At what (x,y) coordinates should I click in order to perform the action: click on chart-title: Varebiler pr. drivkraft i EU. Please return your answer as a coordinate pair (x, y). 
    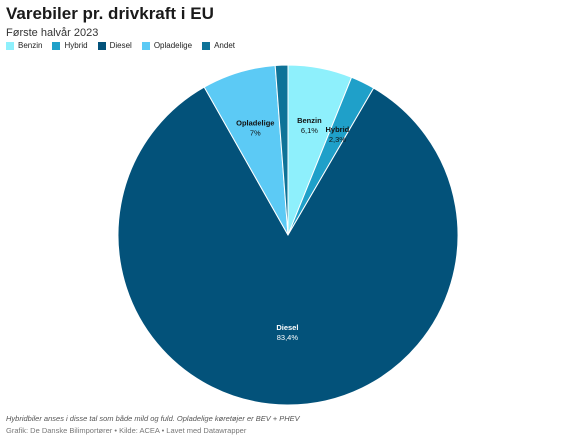
    Looking at the image, I should click on (110, 13).